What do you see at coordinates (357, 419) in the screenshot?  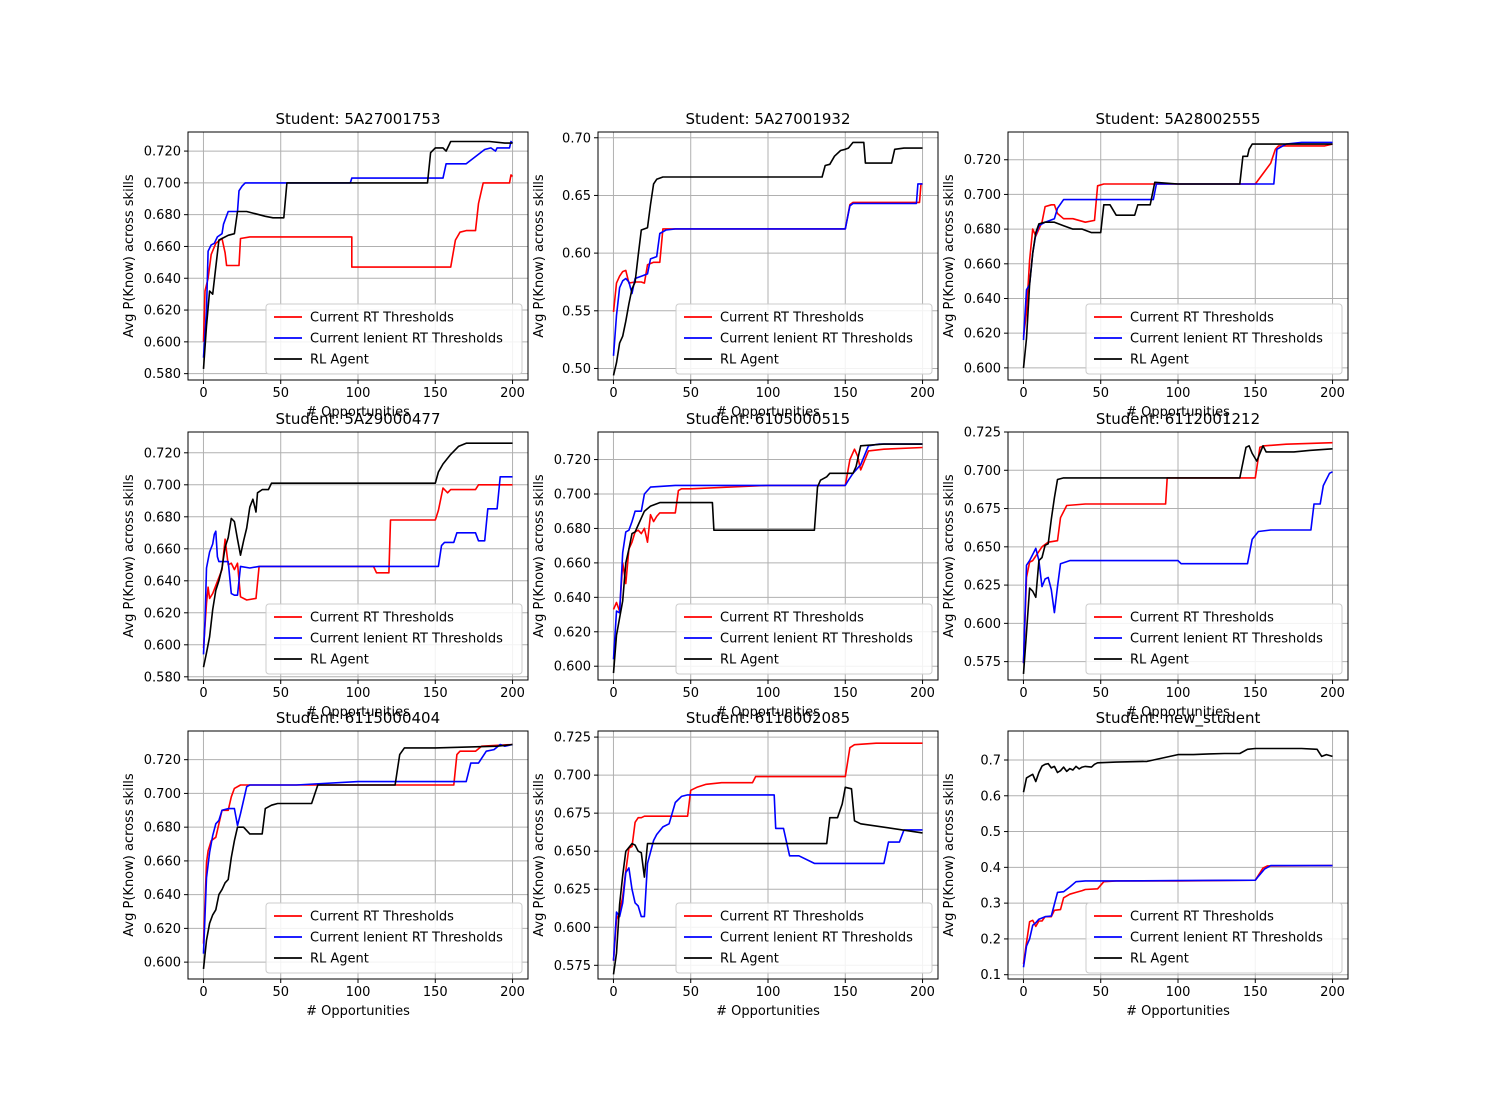 I see `chart-title: Student: 5A29000477` at bounding box center [357, 419].